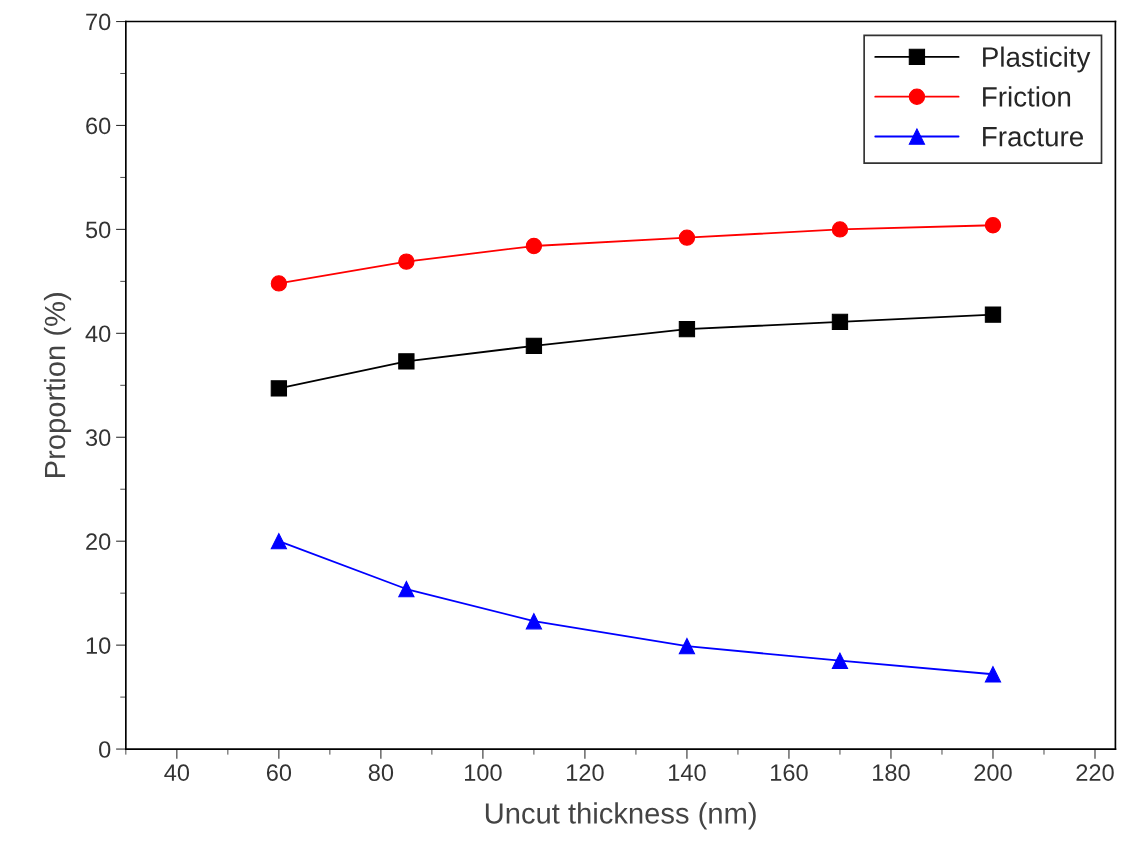 The image size is (1144, 861). Describe the element at coordinates (891, 772) in the screenshot. I see `x-tick-label: 180` at that location.